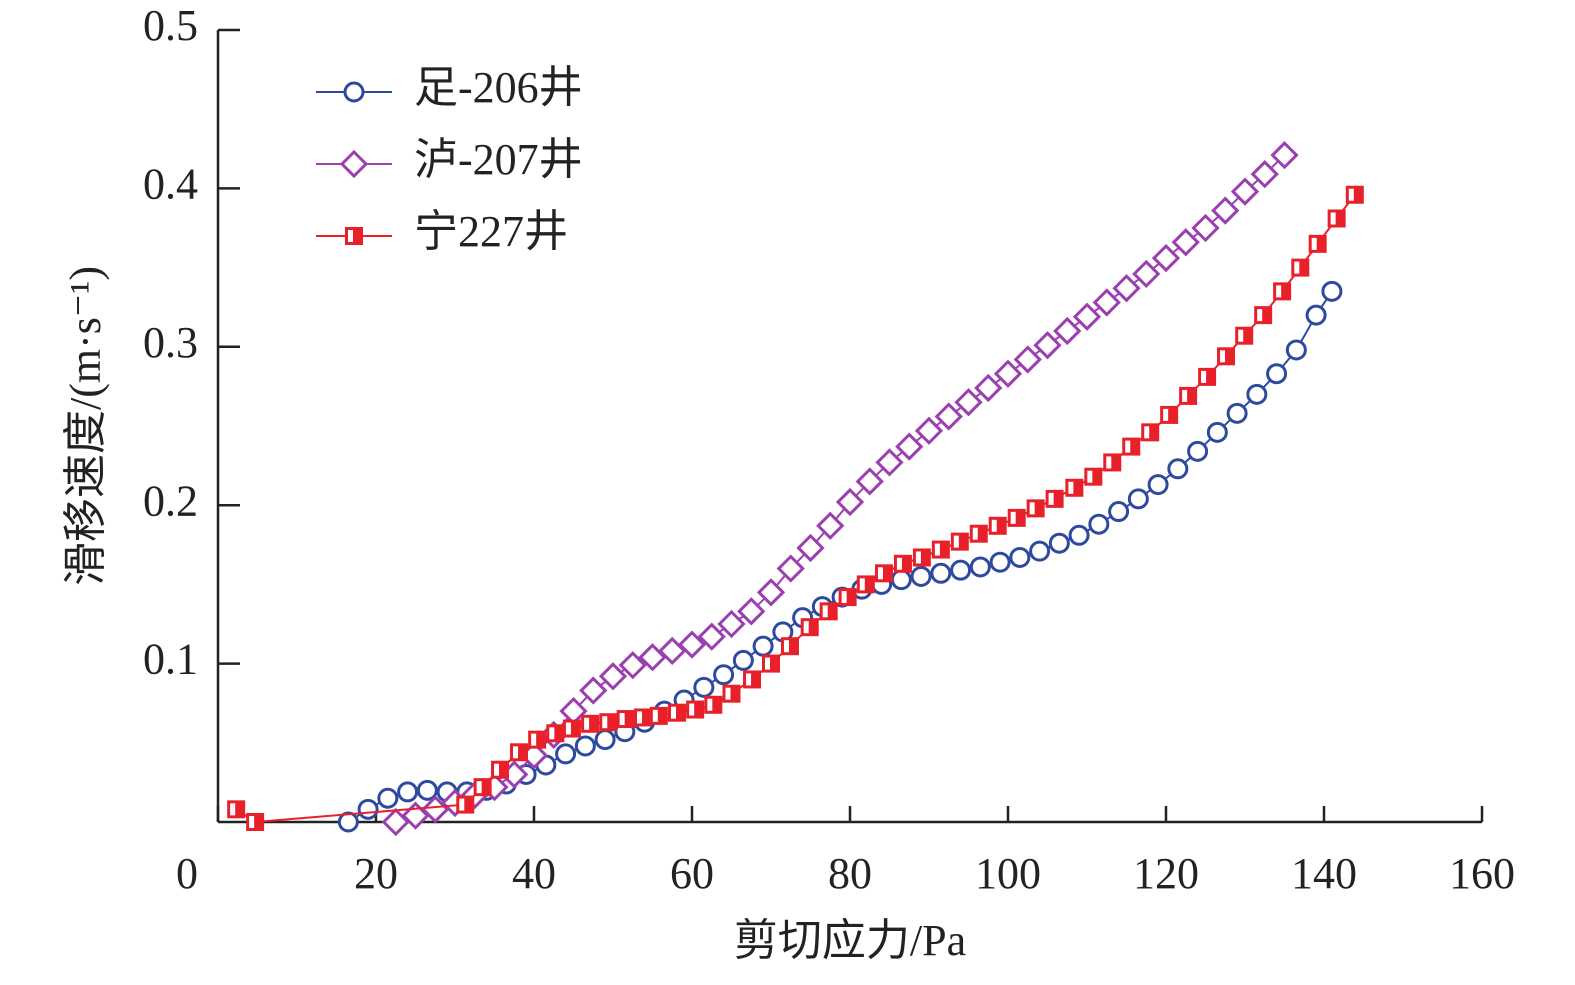 This screenshot has width=1575, height=985. Describe the element at coordinates (170, 659) in the screenshot. I see `y-tick-label: 0.1` at that location.